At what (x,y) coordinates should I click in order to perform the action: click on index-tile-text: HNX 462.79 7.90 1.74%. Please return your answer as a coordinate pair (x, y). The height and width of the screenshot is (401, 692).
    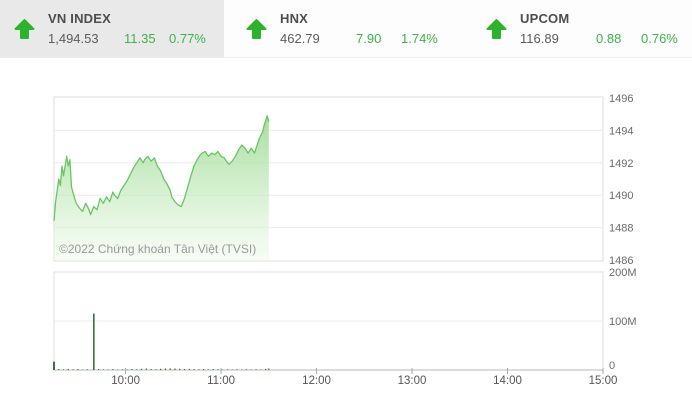
    Looking at the image, I should click on (359, 28).